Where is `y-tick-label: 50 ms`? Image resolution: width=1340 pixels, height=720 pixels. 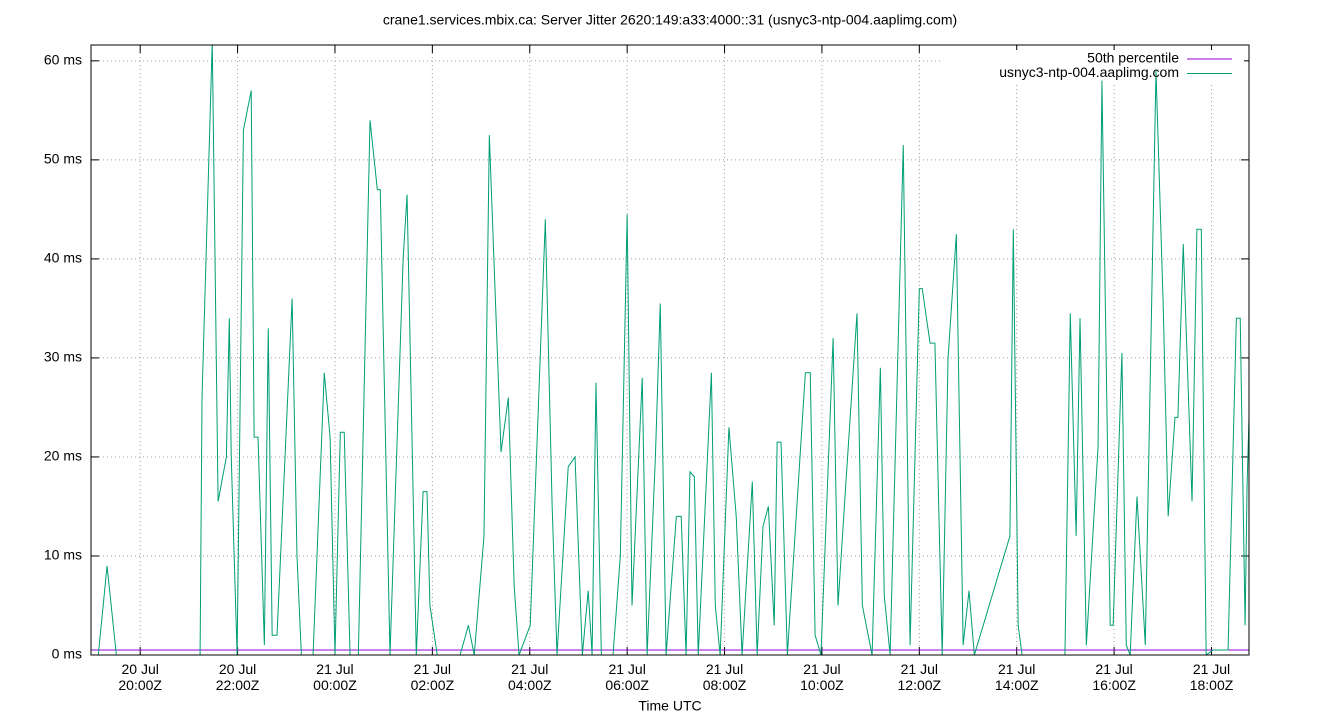
y-tick-label: 50 ms is located at coordinates (63, 159).